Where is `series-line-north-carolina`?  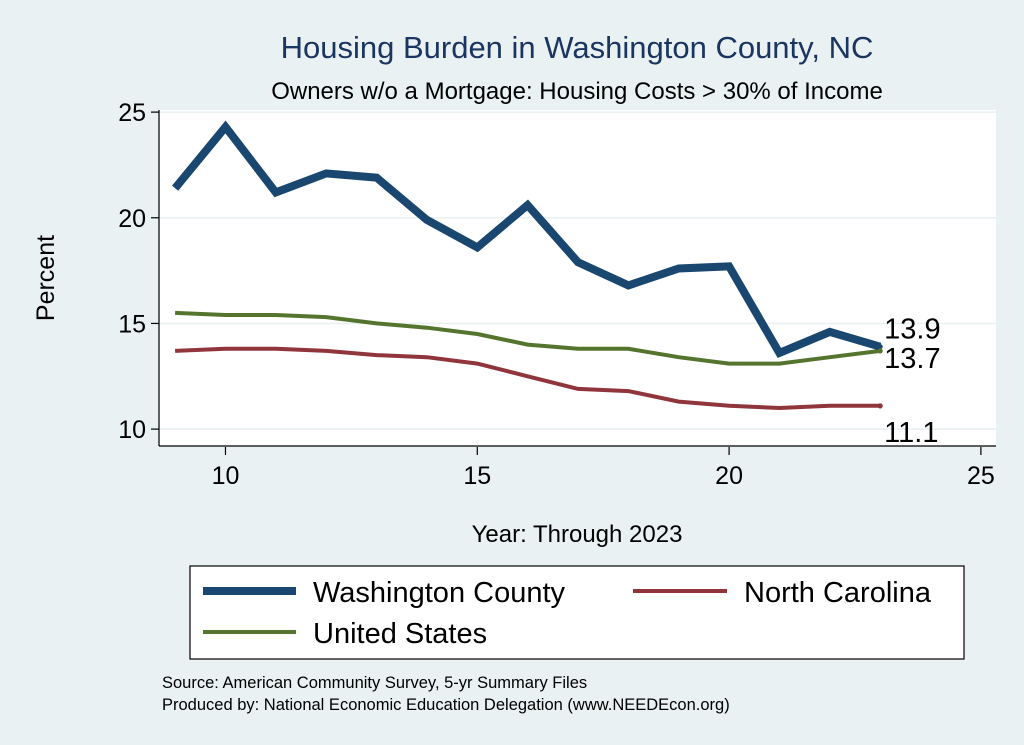 series-line-north-carolina is located at coordinates (528, 378).